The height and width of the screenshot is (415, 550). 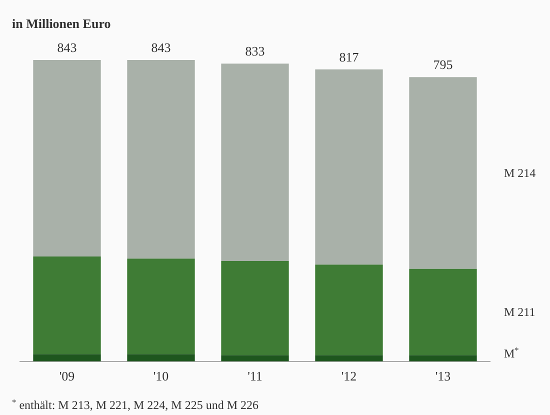 What do you see at coordinates (511, 353) in the screenshot?
I see `text: M*` at bounding box center [511, 353].